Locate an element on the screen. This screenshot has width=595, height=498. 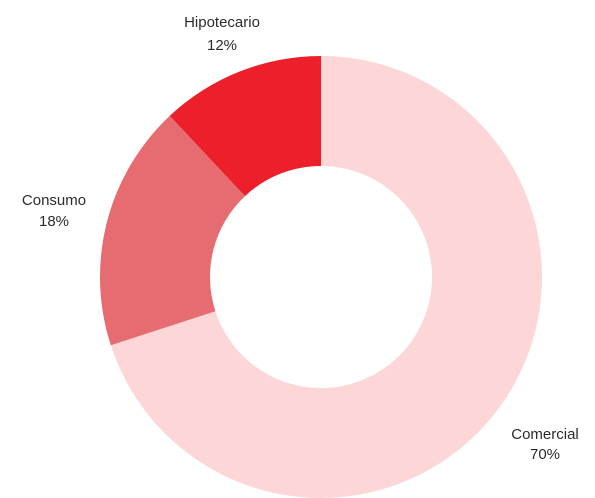
slice-value-comercial: 70% is located at coordinates (545, 454).